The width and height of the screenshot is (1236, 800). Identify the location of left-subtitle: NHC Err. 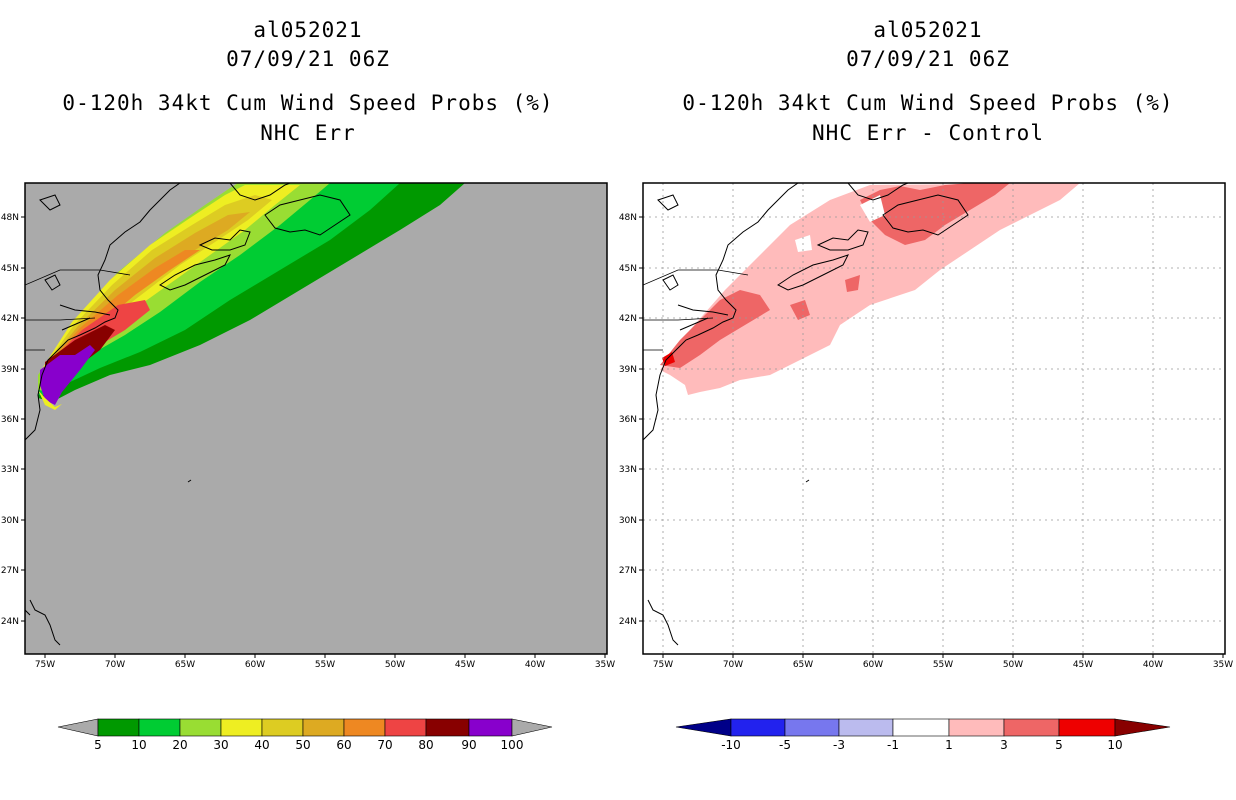
(308, 133).